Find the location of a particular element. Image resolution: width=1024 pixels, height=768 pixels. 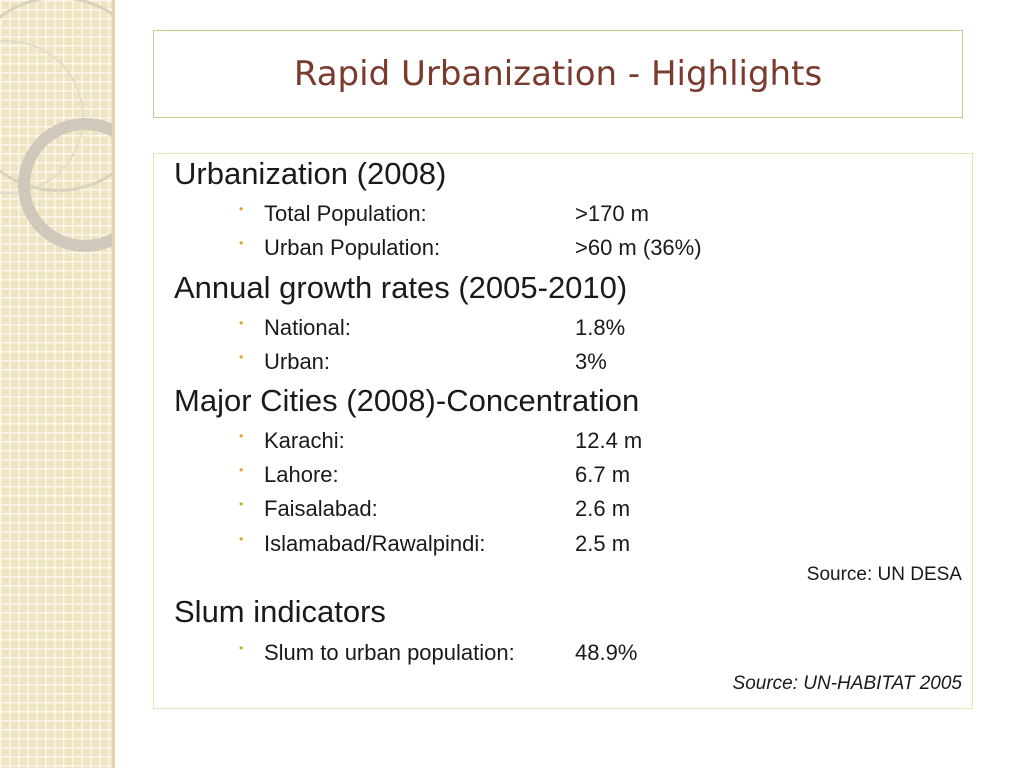

item-value: 1.8% is located at coordinates (600, 327).